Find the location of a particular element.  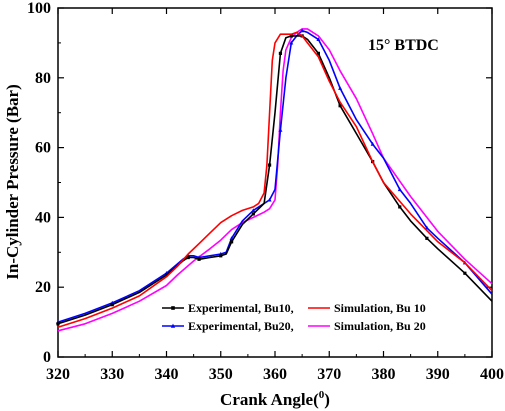

x-axis-label: Crank Angle(0) is located at coordinates (275, 399).